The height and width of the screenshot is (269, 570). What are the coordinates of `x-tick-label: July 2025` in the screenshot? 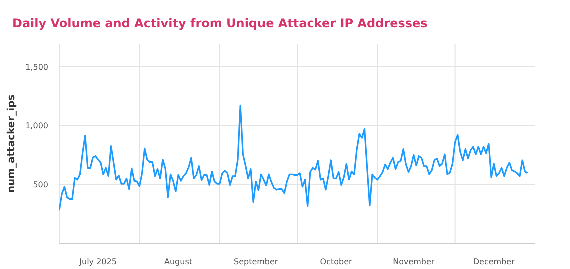 It's located at (97, 262).